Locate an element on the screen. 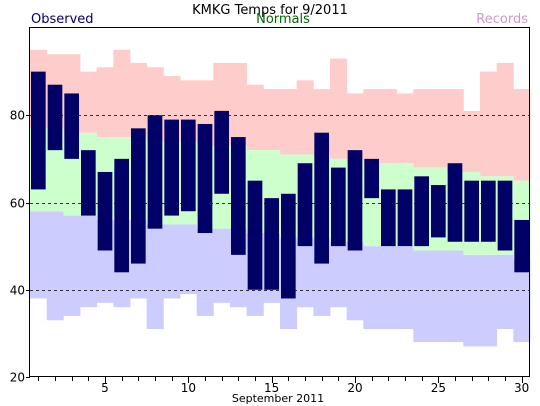 This screenshot has height=406, width=540. legend-observed: Observed is located at coordinates (62, 19).